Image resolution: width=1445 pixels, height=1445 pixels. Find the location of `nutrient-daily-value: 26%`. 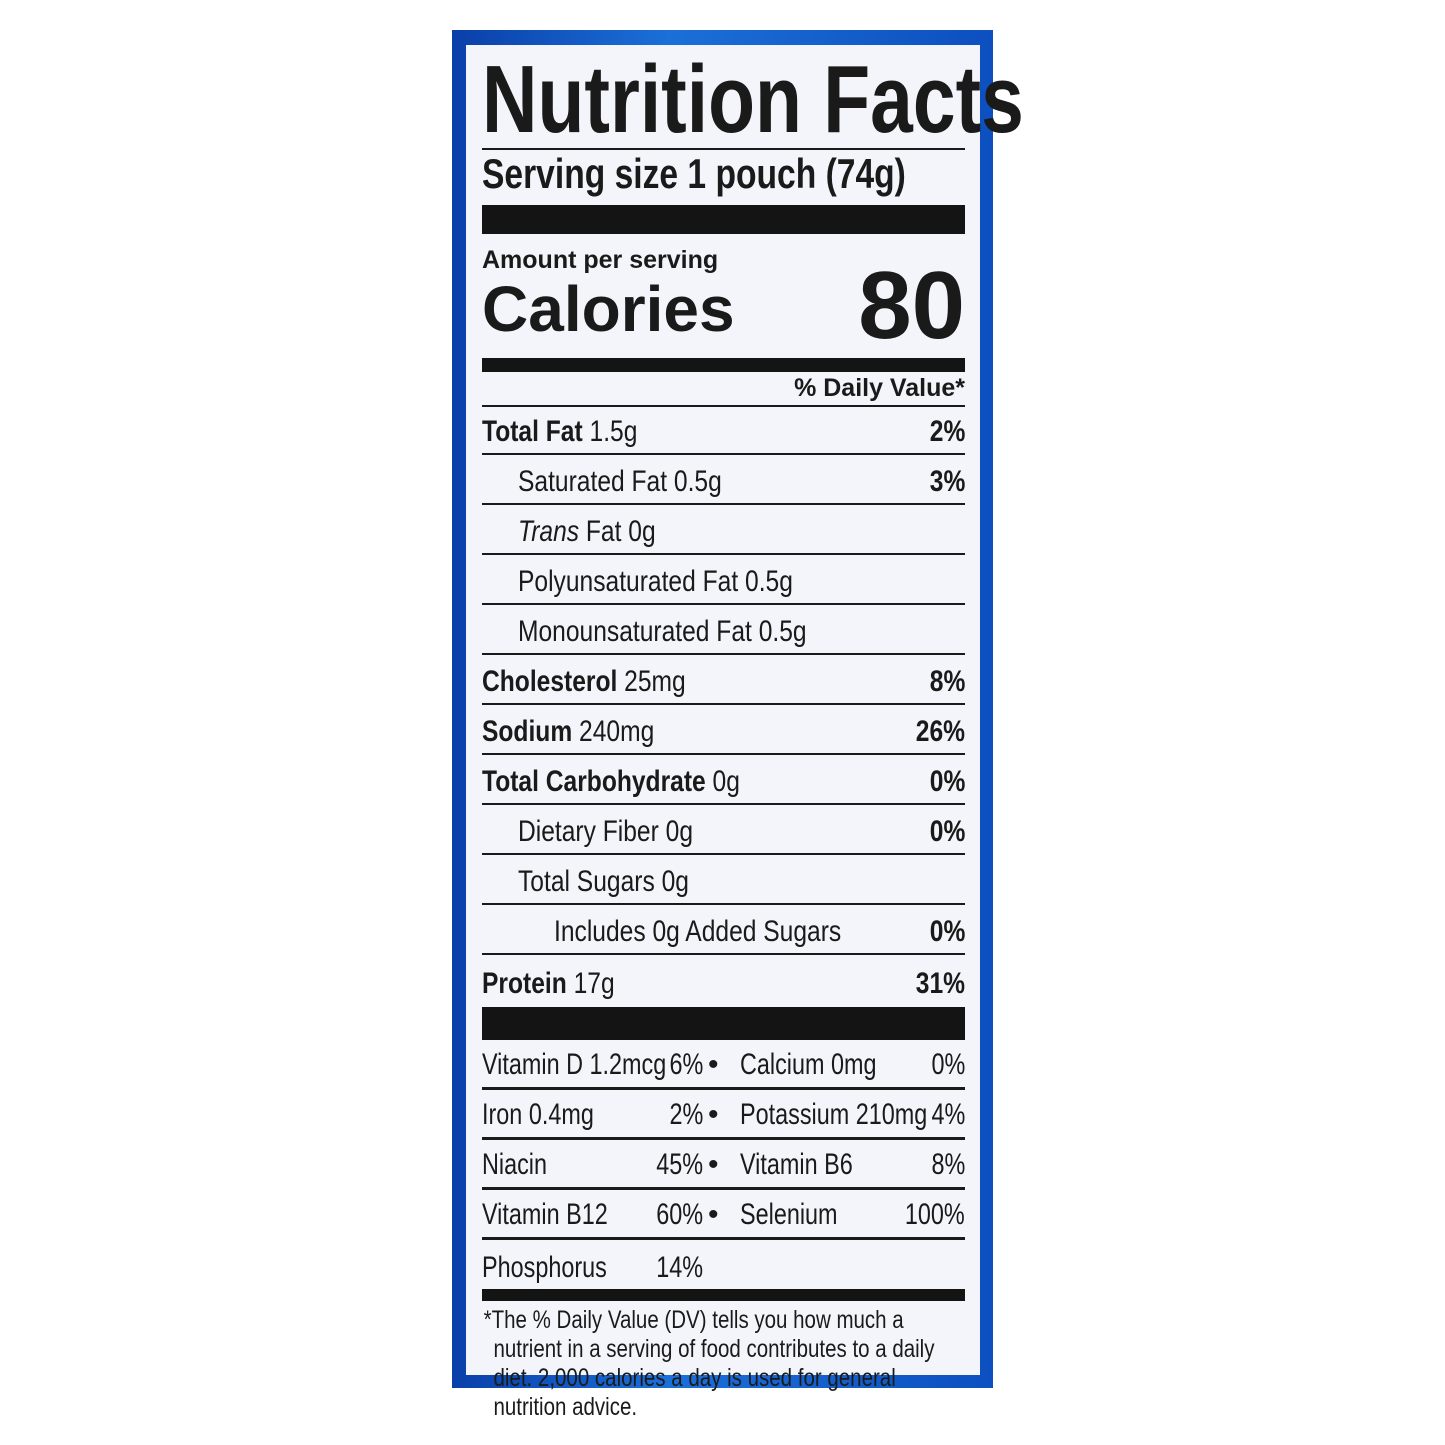

nutrient-daily-value: 26% is located at coordinates (940, 731).